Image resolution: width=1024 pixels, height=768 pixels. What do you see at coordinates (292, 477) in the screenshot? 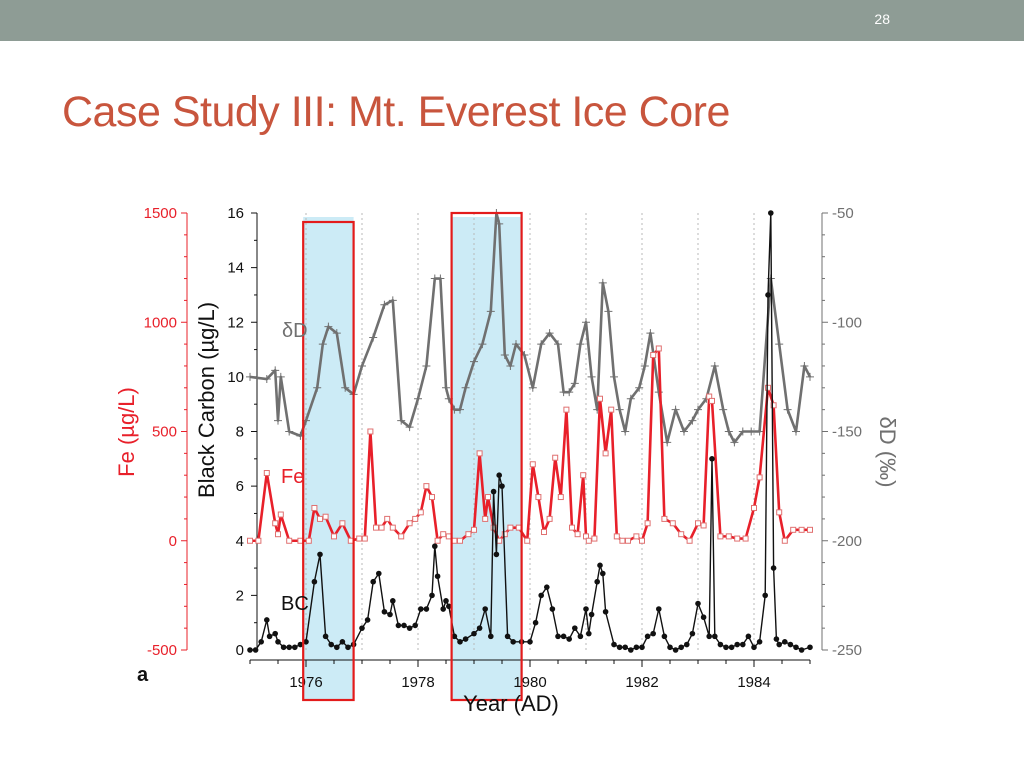
I see `fe-series-label: Fe` at bounding box center [292, 477].